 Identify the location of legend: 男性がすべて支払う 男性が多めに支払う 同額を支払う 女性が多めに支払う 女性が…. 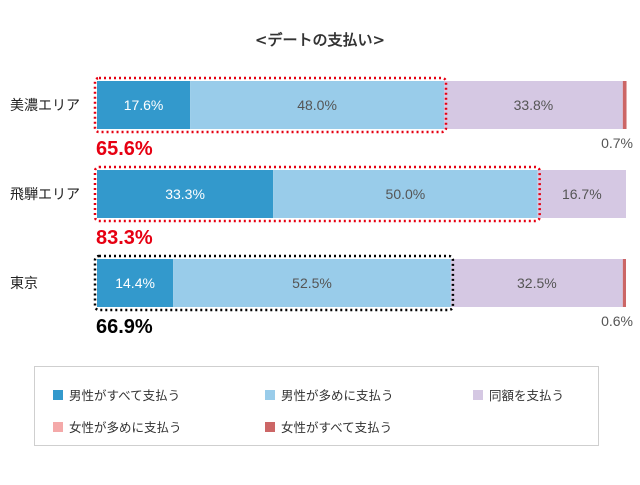
(316, 406).